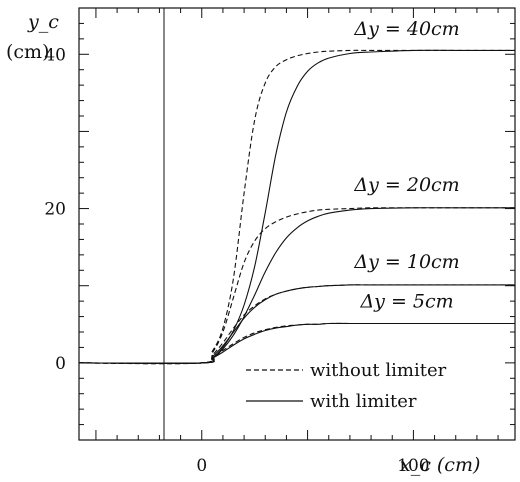 This screenshot has height=482, width=520. Describe the element at coordinates (406, 262) in the screenshot. I see `annotation-2: Δy = 10cm` at that location.